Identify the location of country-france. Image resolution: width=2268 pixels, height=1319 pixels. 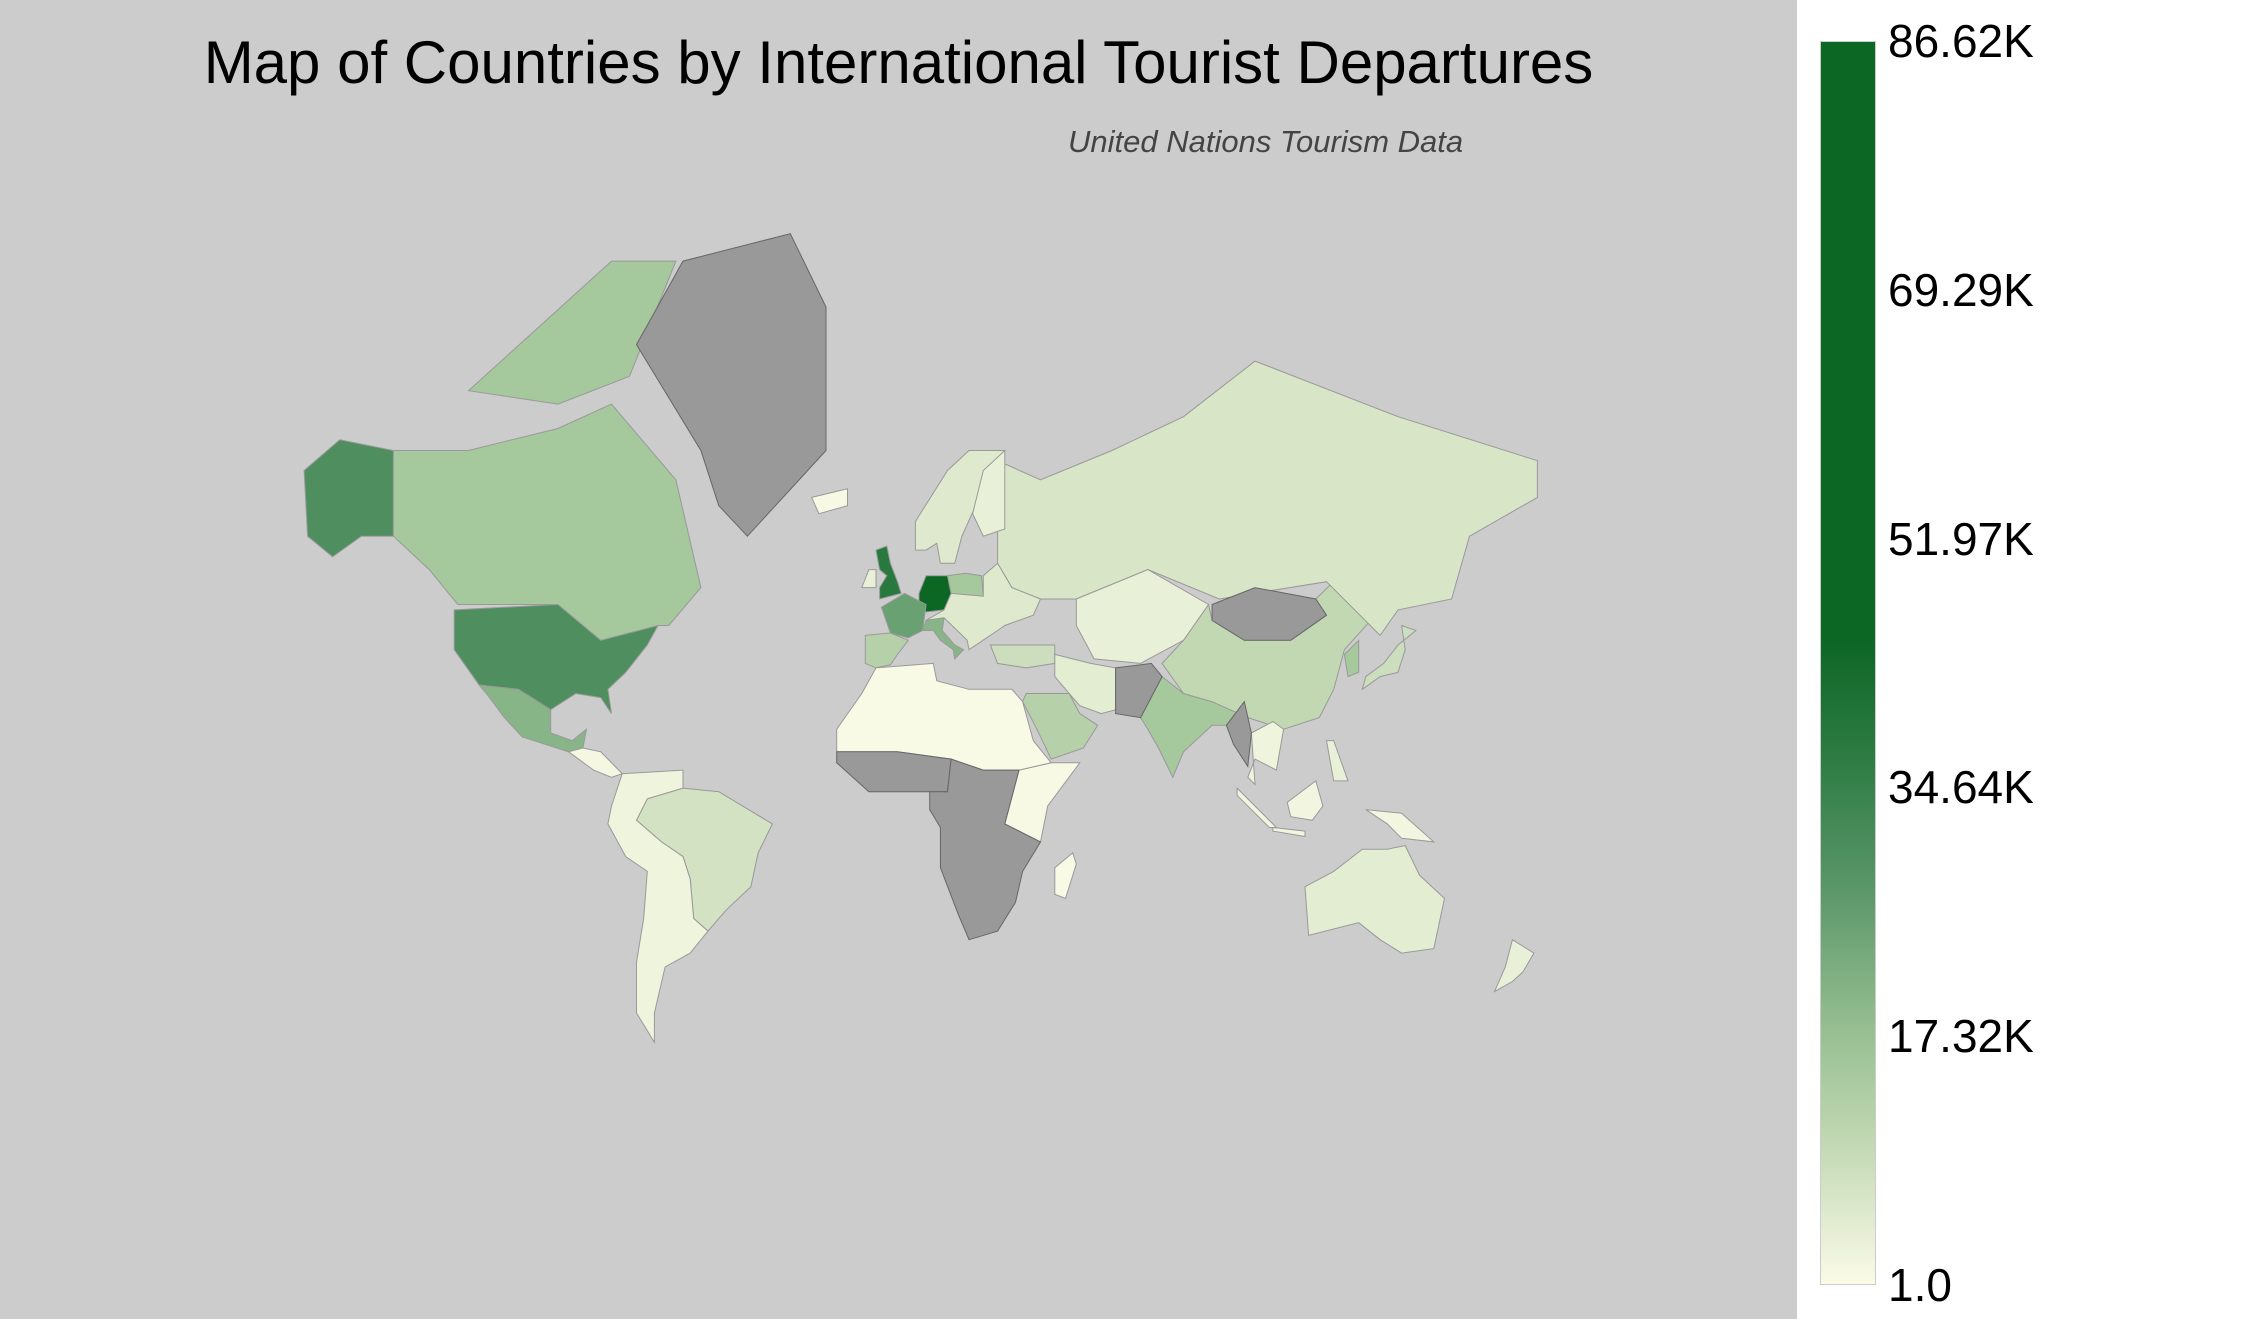
(903, 615).